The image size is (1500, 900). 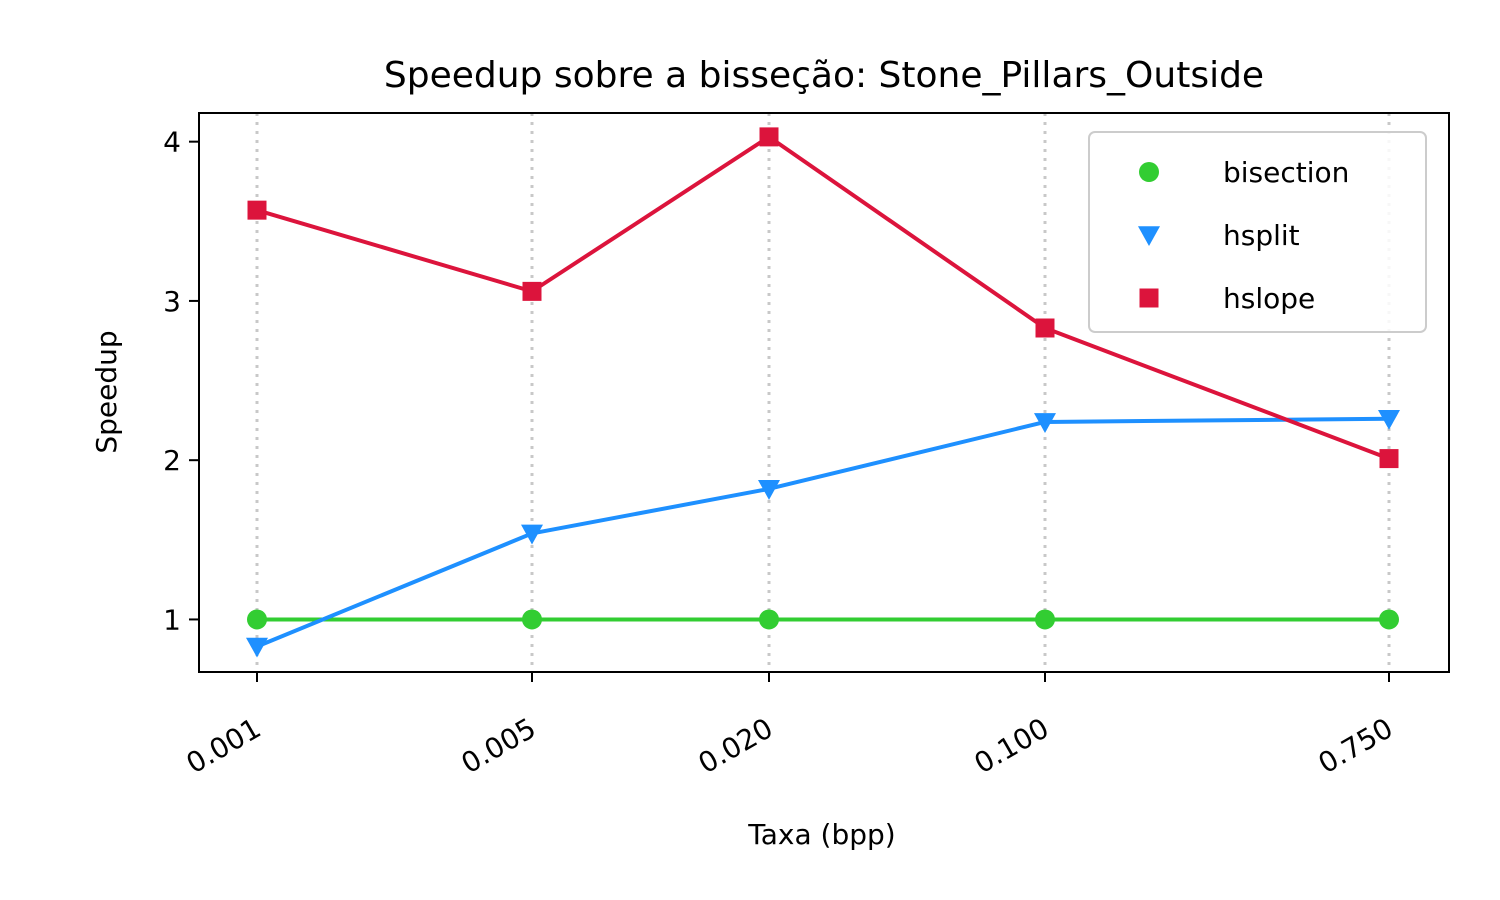 What do you see at coordinates (821, 834) in the screenshot?
I see `x-axis-label: Taxa (bpp)` at bounding box center [821, 834].